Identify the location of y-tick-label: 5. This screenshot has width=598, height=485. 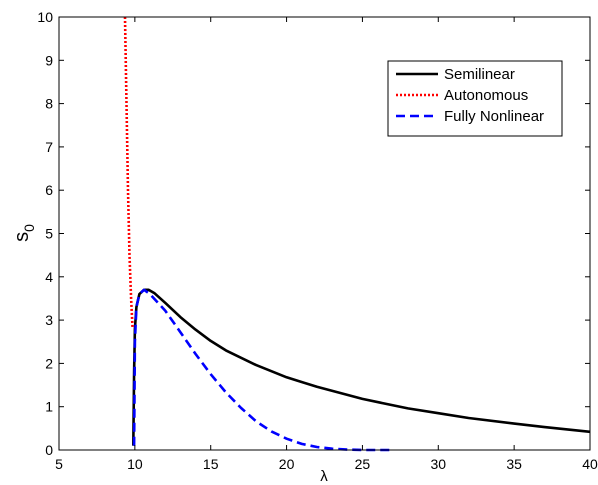
(49, 234).